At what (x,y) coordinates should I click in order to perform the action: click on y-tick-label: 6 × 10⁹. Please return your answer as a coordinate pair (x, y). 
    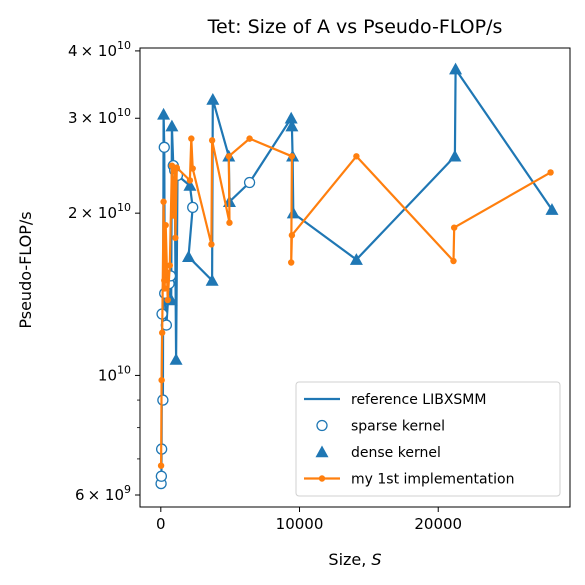
    Looking at the image, I should click on (103, 493).